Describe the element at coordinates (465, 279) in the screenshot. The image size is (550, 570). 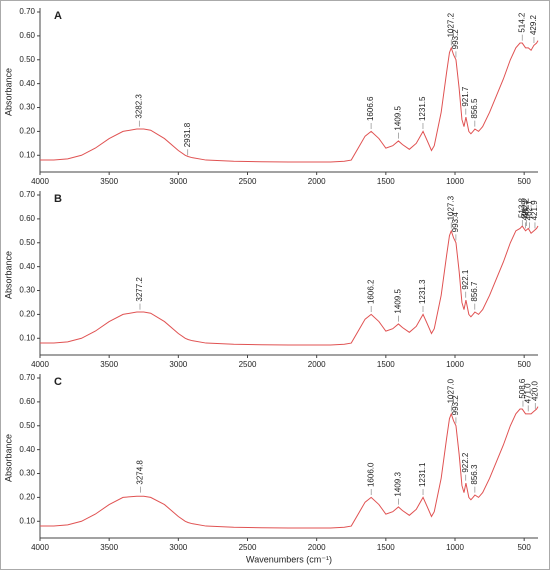
I see `peak-label: 922.1` at that location.